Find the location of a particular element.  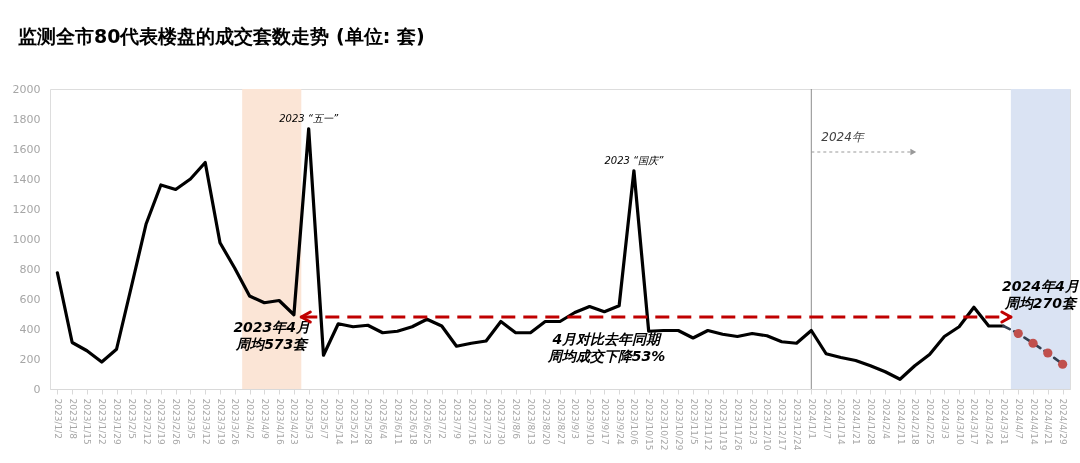

x-tick-label: 2024/4/29 is located at coordinates (1063, 421).